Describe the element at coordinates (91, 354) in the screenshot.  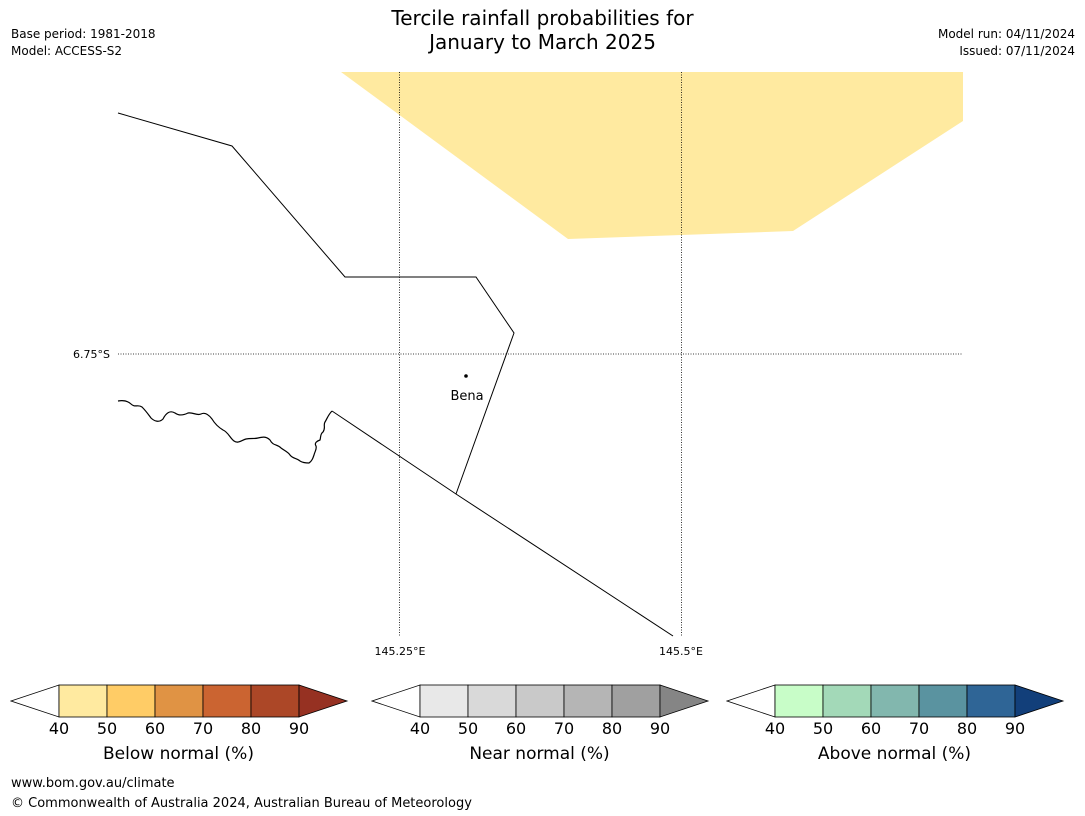
I see `lat-label: 6.75°S` at that location.